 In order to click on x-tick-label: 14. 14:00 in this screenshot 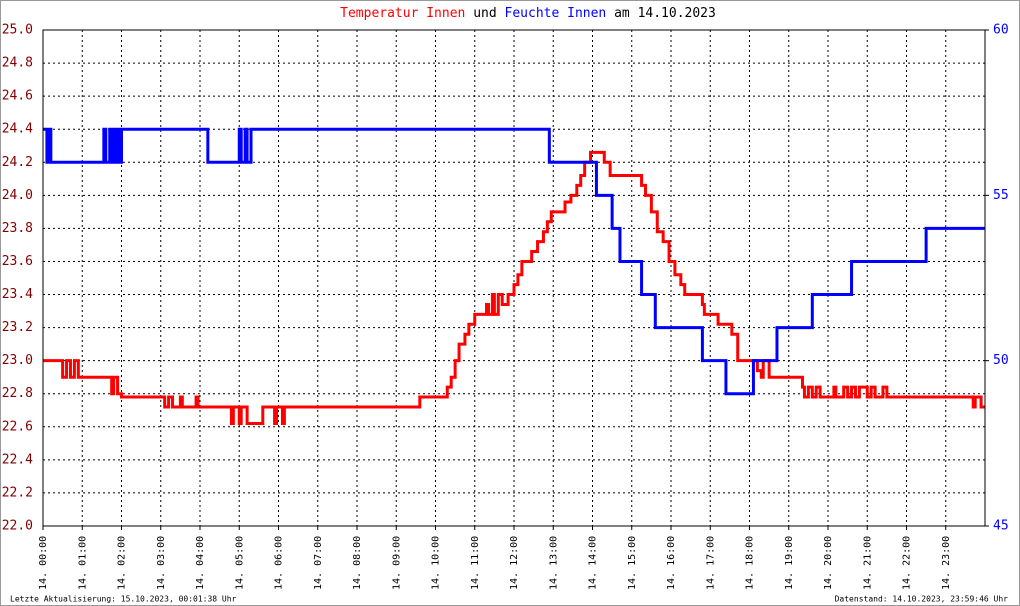, I will do `click(593, 563)`.